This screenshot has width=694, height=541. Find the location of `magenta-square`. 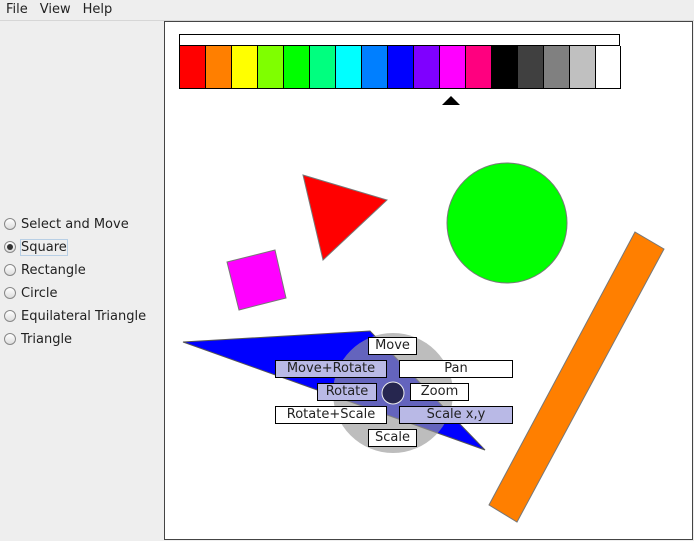

magenta-square is located at coordinates (256, 280).